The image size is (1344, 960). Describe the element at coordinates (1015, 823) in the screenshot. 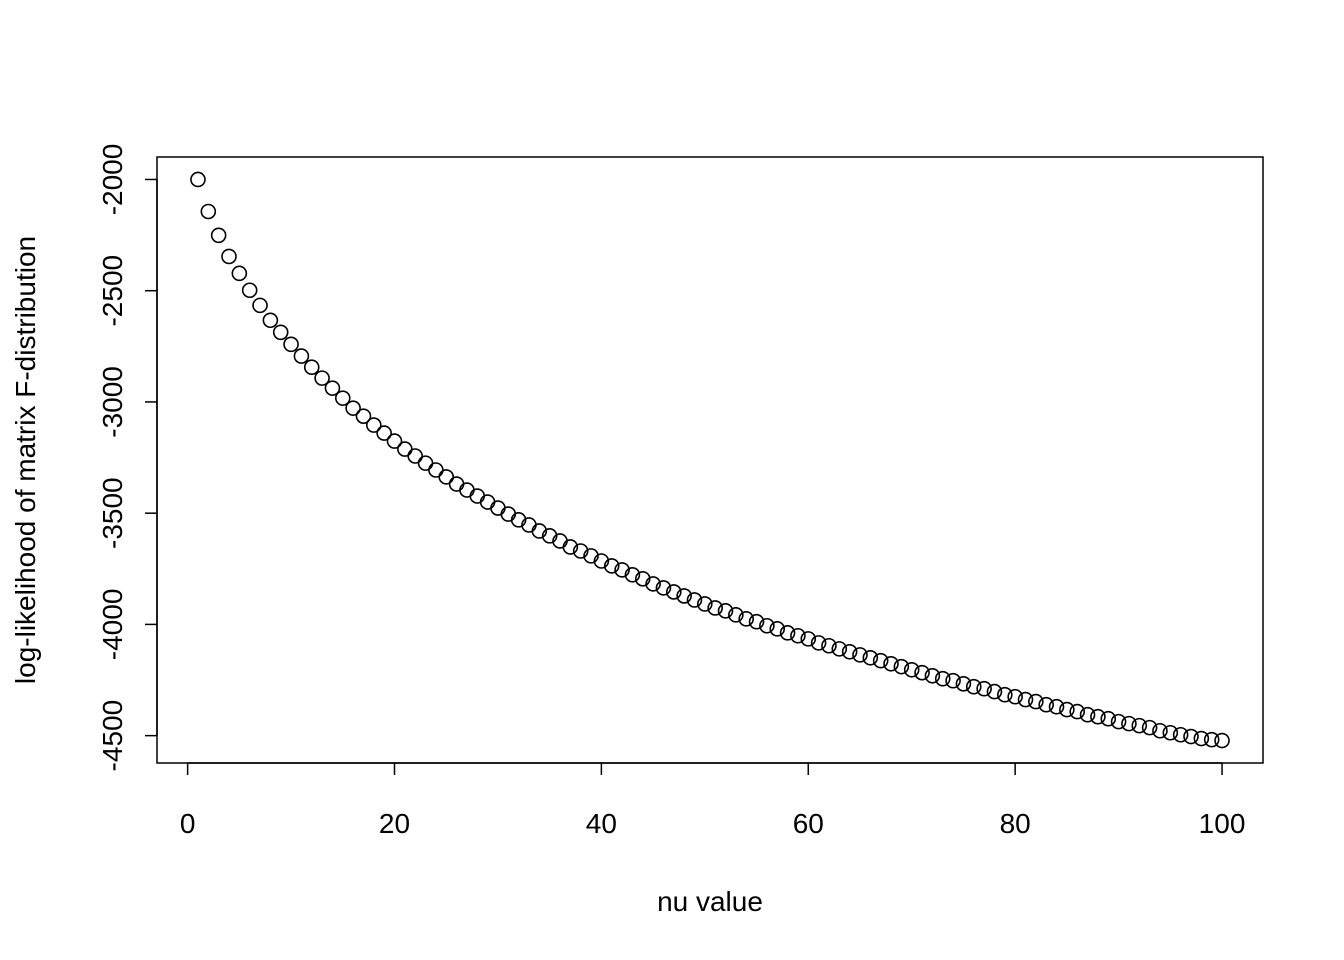

I see `x-tick-label: 80` at that location.